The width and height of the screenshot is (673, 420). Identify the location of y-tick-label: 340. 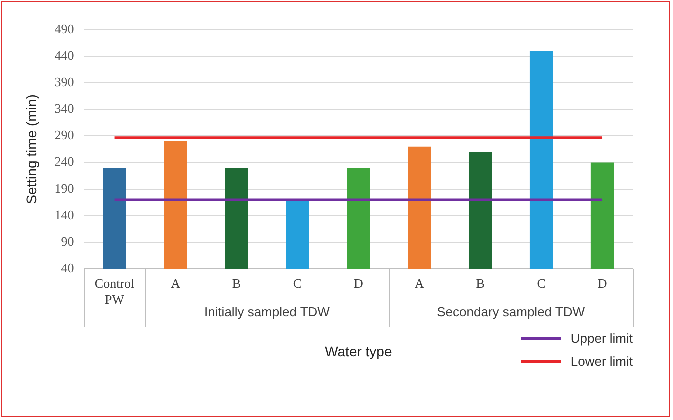
(64, 108).